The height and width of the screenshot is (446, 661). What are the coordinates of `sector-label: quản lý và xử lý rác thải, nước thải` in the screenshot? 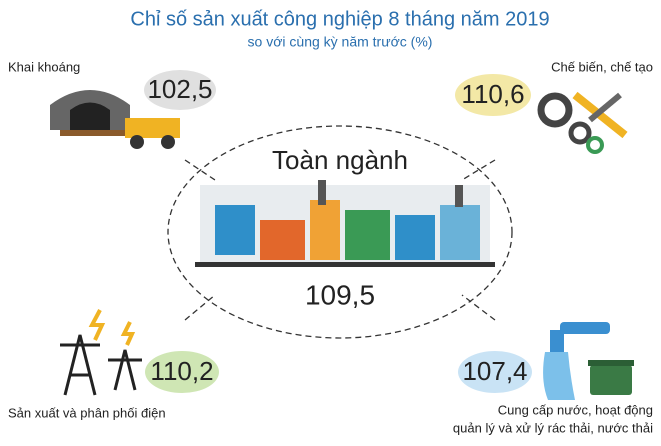 It's located at (553, 427).